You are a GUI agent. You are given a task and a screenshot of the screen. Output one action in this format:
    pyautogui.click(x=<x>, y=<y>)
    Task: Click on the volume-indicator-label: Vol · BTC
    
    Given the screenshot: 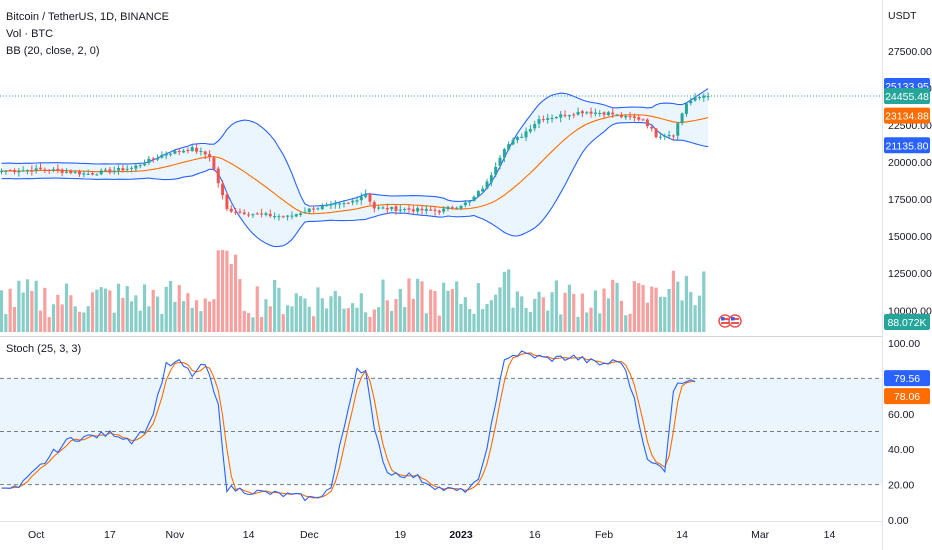 What is the action you would take?
    pyautogui.click(x=29, y=34)
    